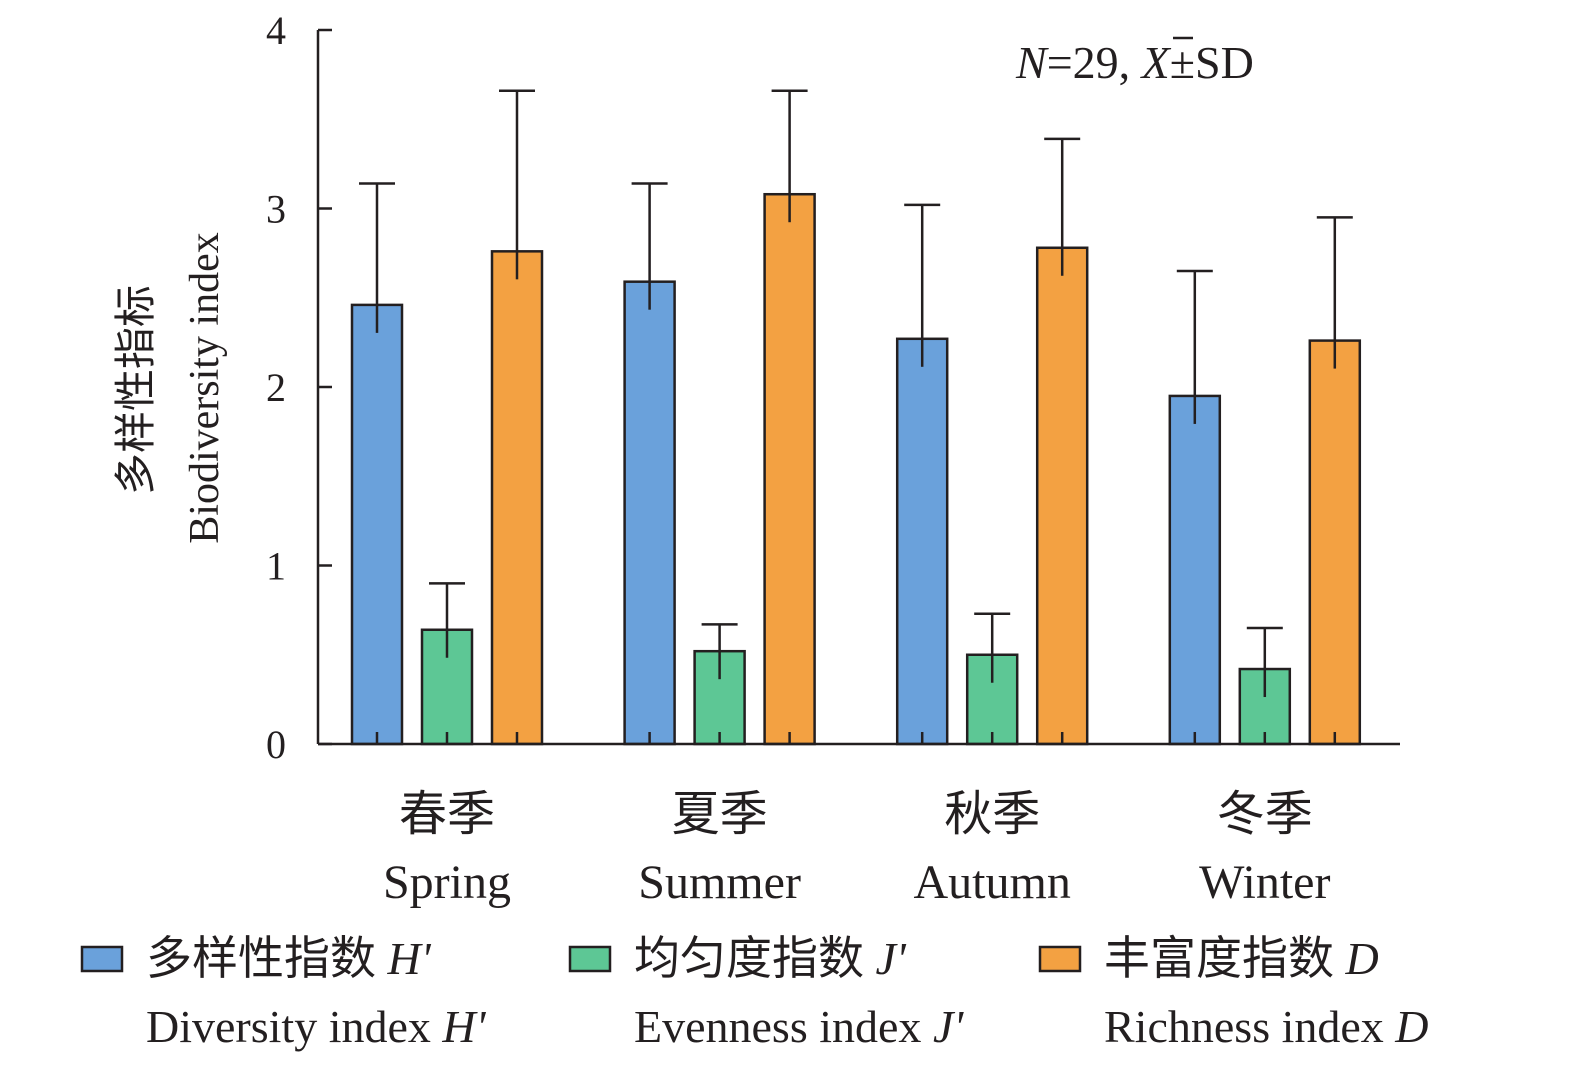  I want to click on category-label-cn-1: 夏季, so click(720, 814).